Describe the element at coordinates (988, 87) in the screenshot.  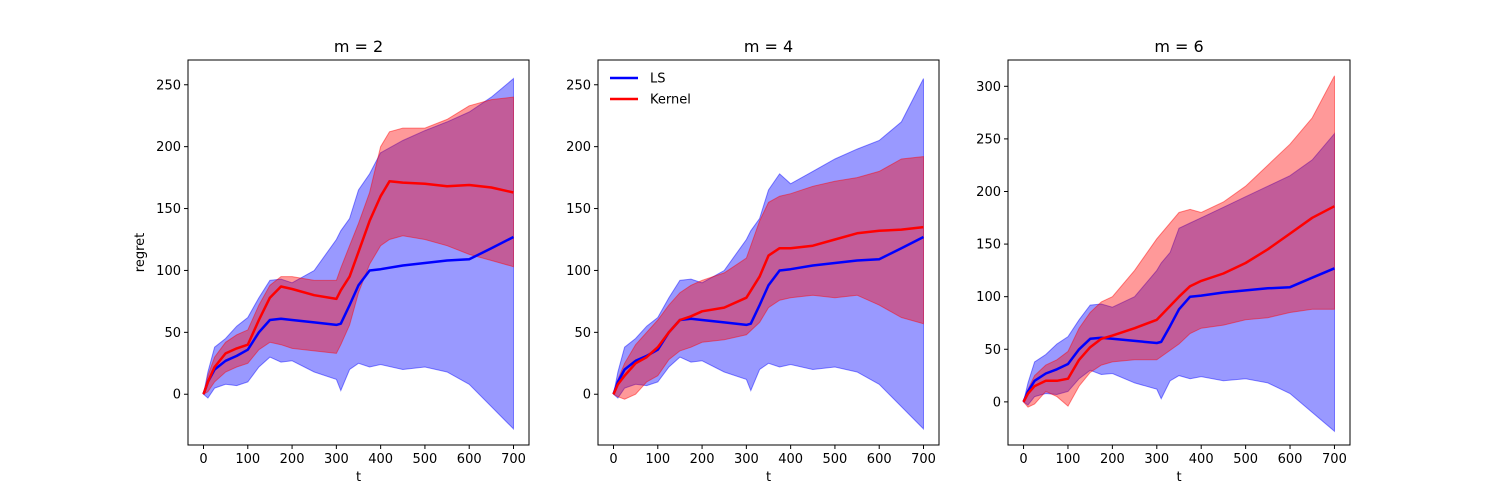
I see `y-tick-label: 300` at that location.